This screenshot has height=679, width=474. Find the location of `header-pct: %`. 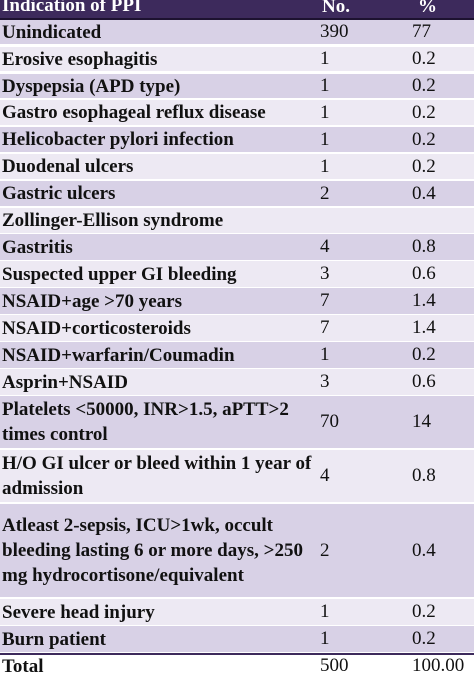

header-pct: % is located at coordinates (427, 8).